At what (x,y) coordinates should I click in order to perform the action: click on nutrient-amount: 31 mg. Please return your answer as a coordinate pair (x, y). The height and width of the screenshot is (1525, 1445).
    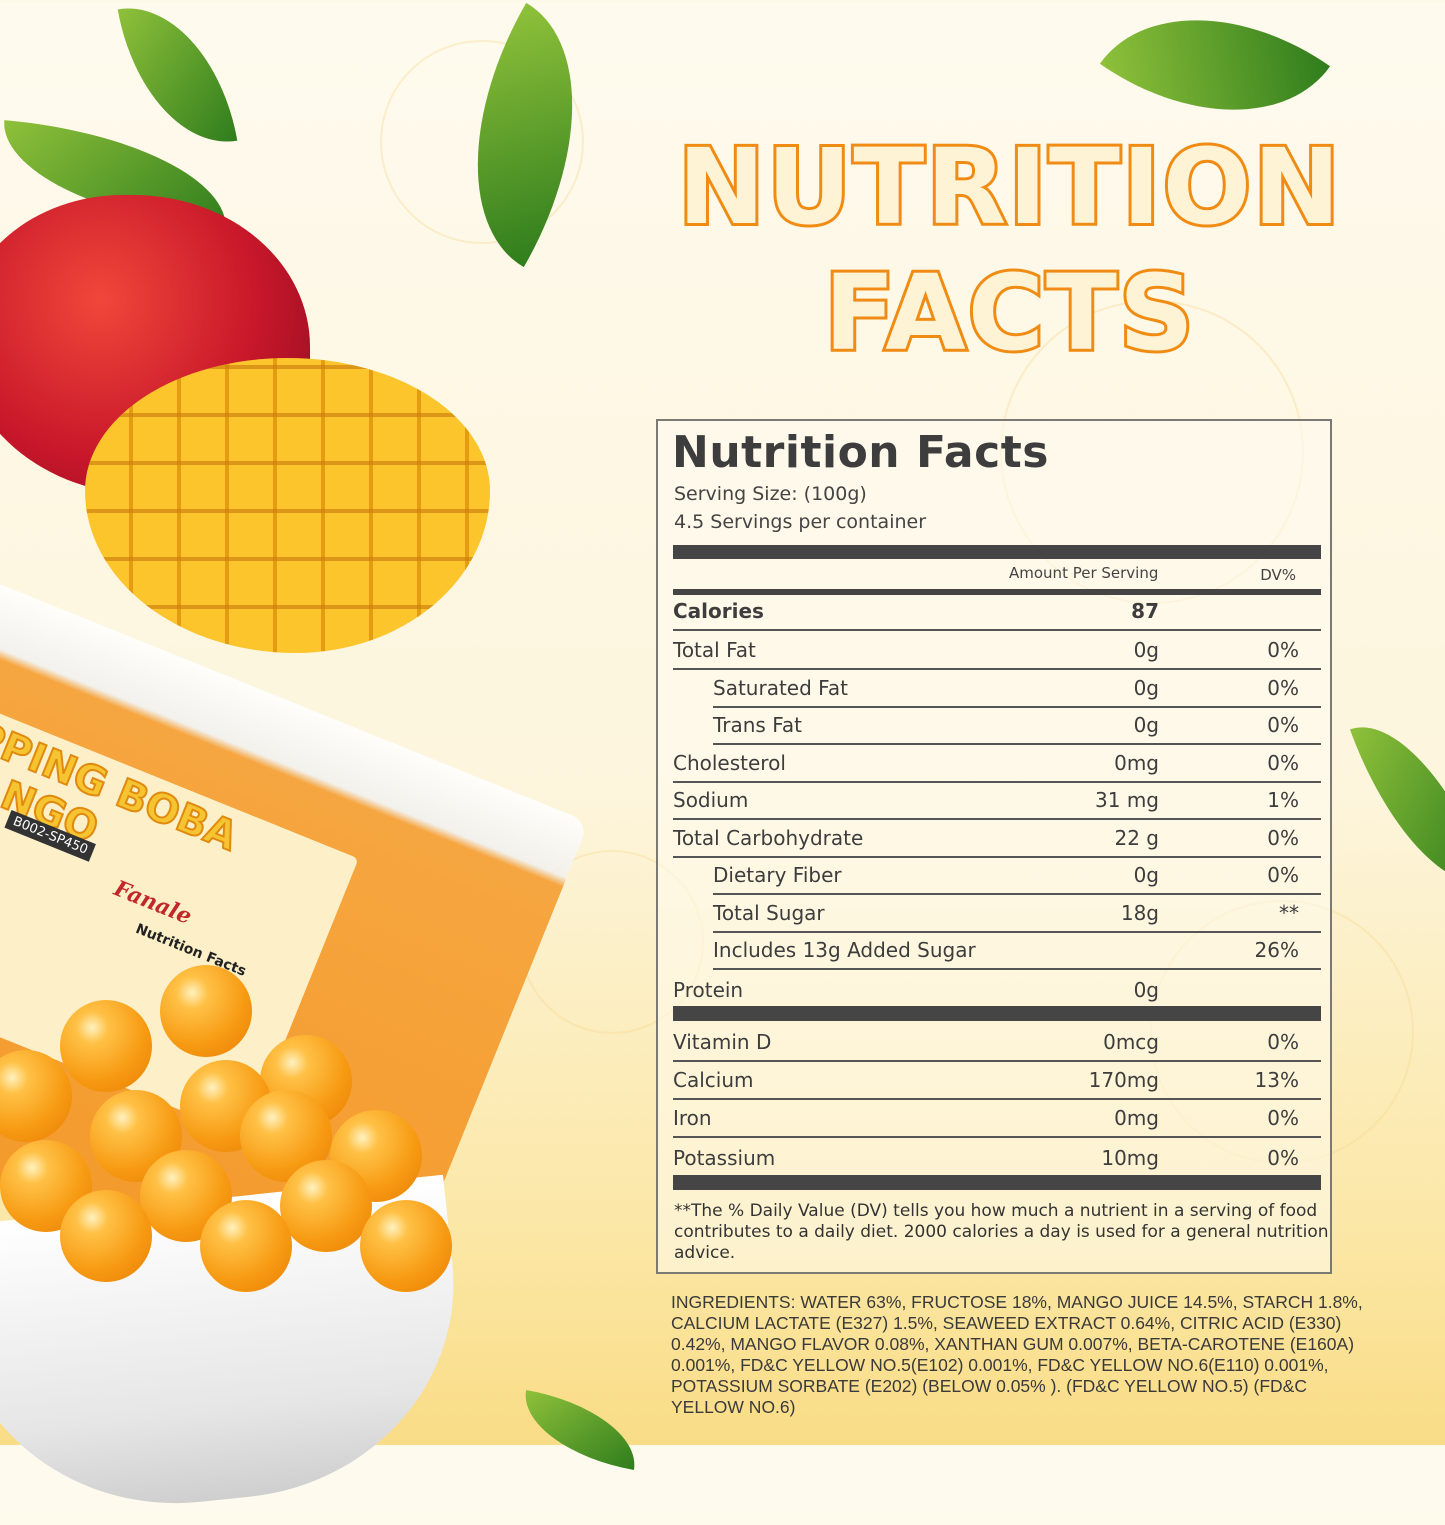
    Looking at the image, I should click on (1127, 800).